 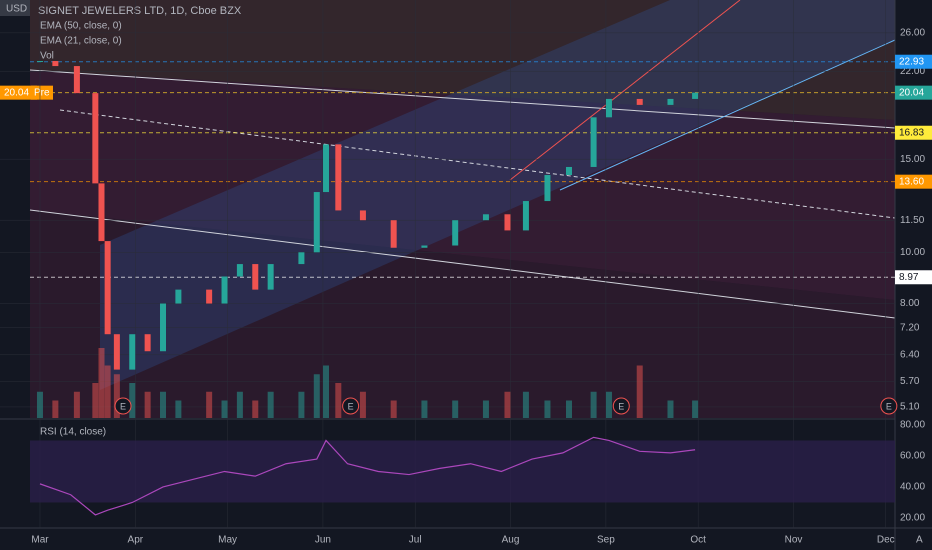 What do you see at coordinates (140, 11) in the screenshot?
I see `symbol-title: SIGNET JEWELERS LTD, 1D, Cboe BZX` at bounding box center [140, 11].